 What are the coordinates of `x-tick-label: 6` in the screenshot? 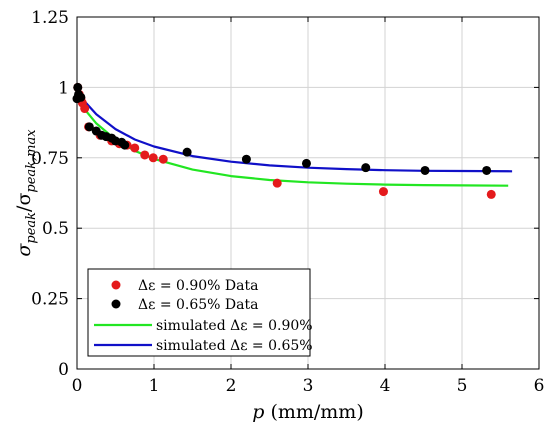 It's located at (539, 386).